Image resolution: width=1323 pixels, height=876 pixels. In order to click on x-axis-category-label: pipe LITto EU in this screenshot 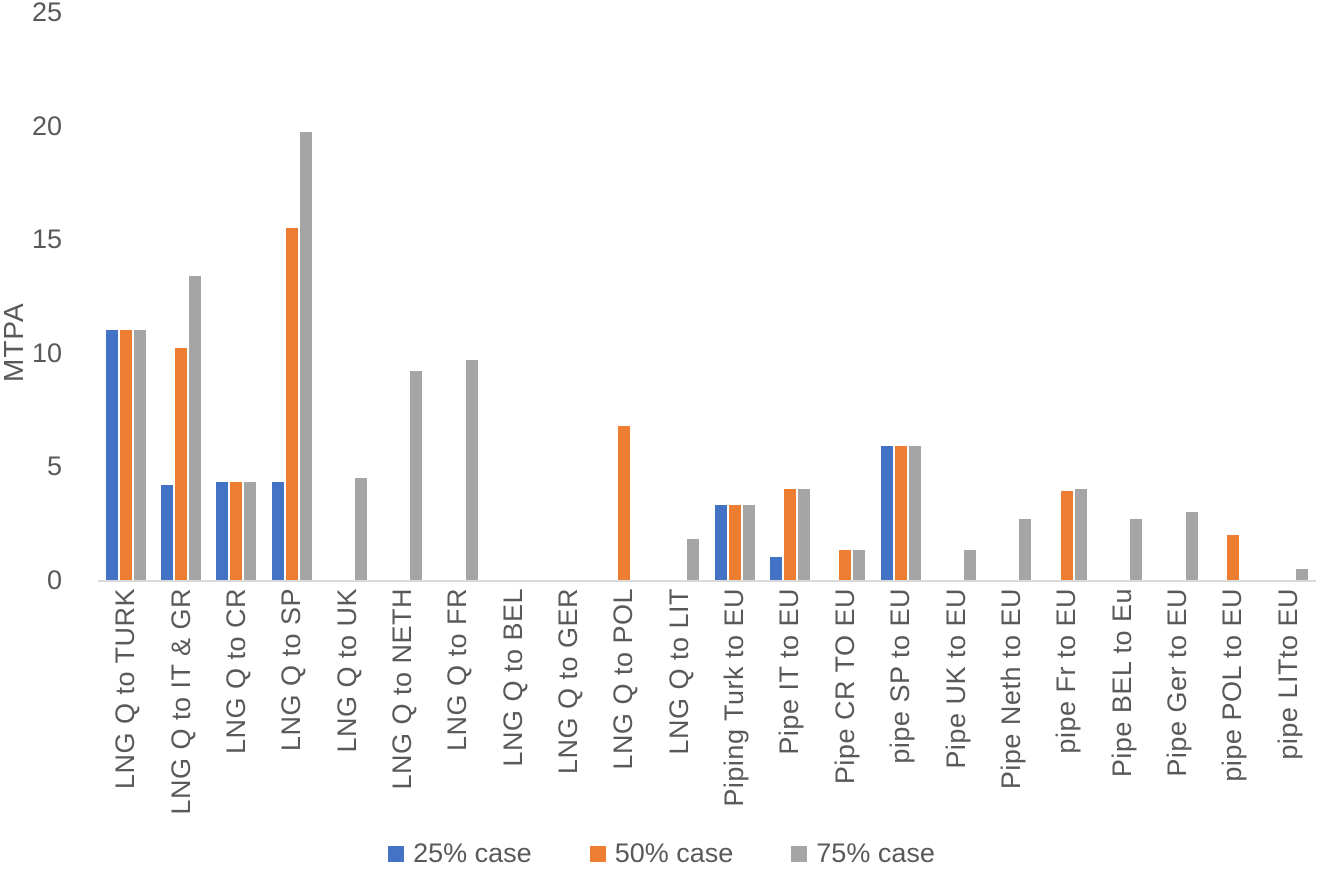, I will do `click(1287, 674)`.